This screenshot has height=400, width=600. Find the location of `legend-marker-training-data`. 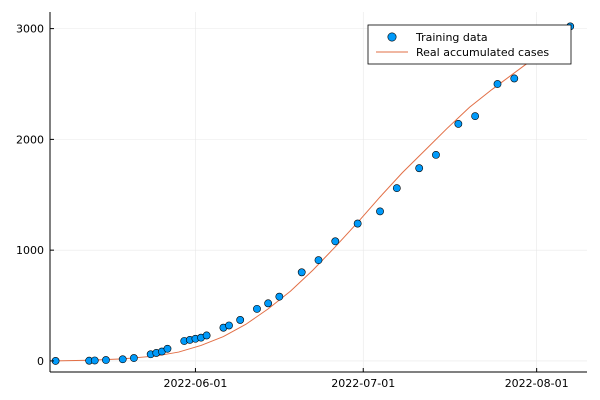

legend-marker-training-data is located at coordinates (392, 37).